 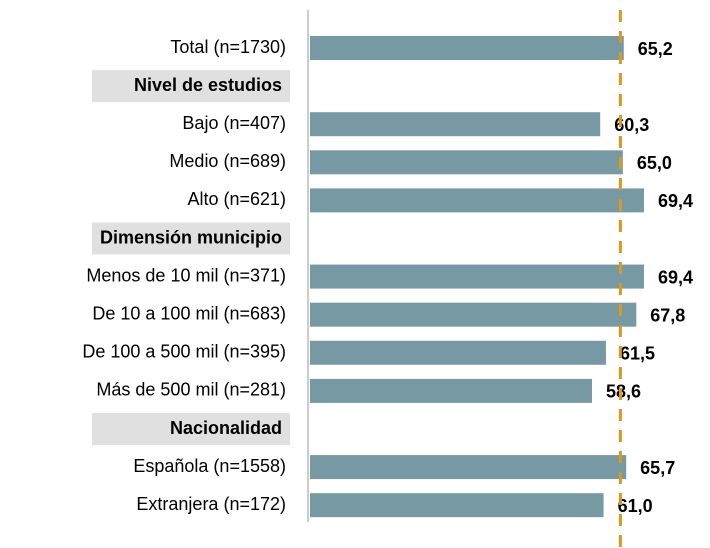 What do you see at coordinates (635, 506) in the screenshot?
I see `value-label: 61,0` at bounding box center [635, 506].